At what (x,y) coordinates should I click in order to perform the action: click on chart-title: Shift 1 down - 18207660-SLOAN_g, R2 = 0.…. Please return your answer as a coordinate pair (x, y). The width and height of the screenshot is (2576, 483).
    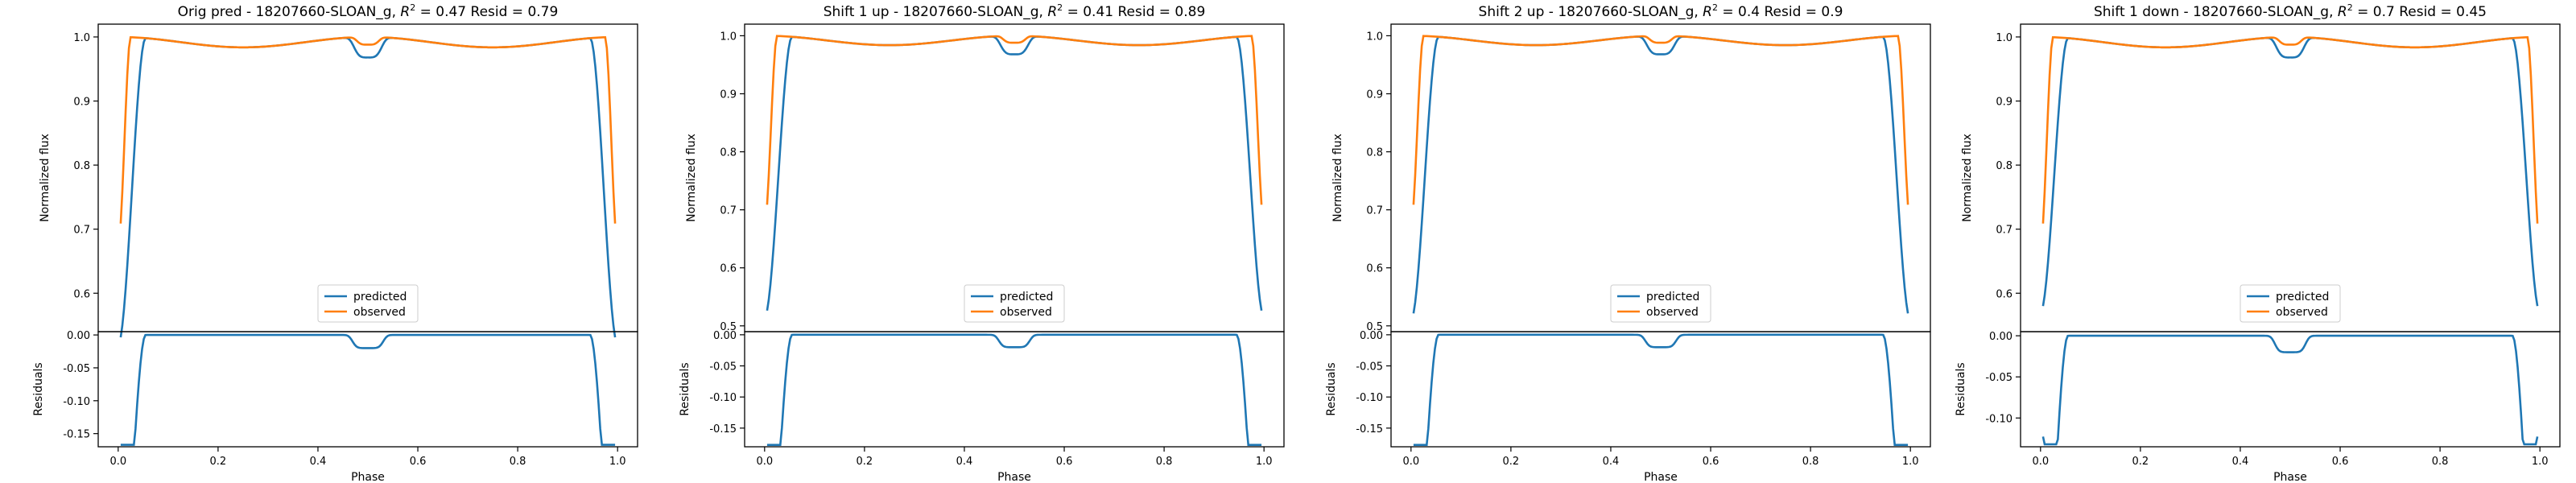
    Looking at the image, I should click on (2290, 11).